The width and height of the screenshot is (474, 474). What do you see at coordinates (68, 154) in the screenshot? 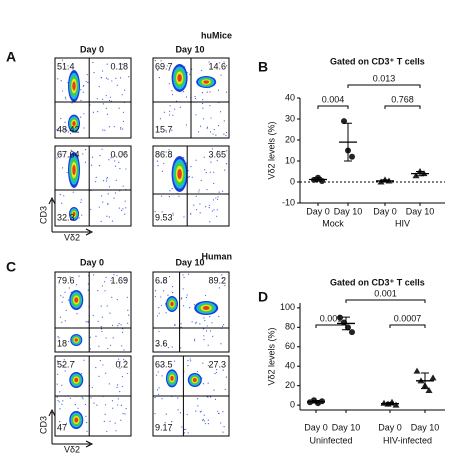
I see `quadrant-value: 67.64` at bounding box center [68, 154].